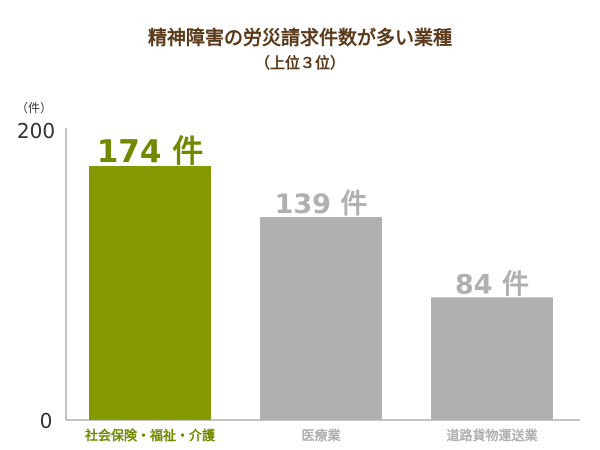 This screenshot has height=450, width=600. Describe the element at coordinates (321, 436) in the screenshot. I see `category-label-2: 医療業` at that location.